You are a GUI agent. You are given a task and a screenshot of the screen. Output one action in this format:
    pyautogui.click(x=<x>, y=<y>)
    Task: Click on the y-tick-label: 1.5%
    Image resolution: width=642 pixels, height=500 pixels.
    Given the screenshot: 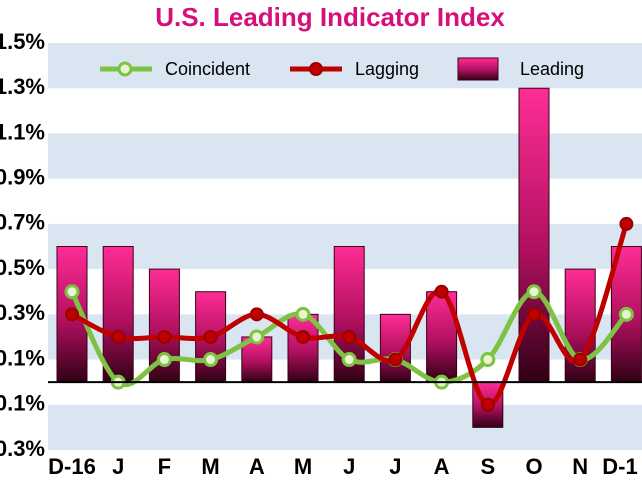 What is the action you would take?
    pyautogui.click(x=22, y=41)
    